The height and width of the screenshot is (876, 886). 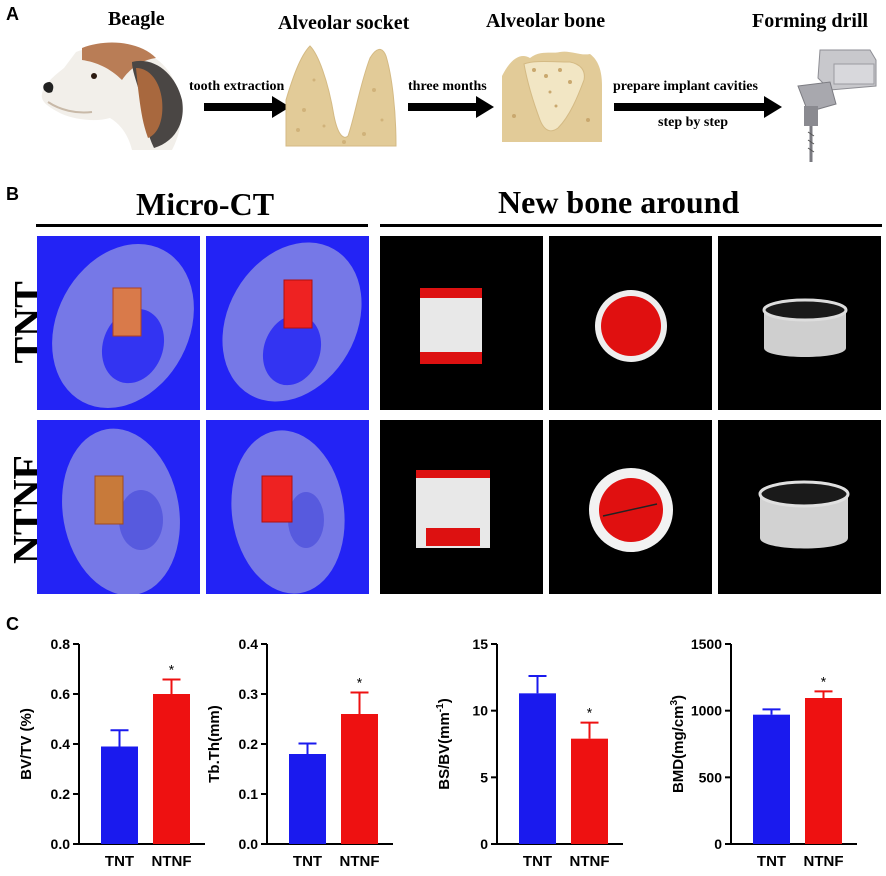 I want to click on arrow-3-icon, so click(x=698, y=107).